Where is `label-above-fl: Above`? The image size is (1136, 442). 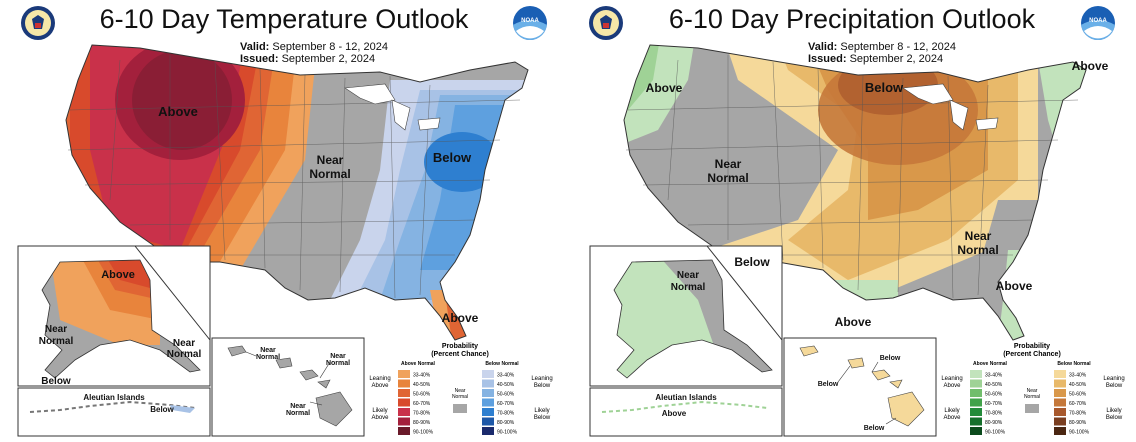 label-above-fl: Above is located at coordinates (460, 318).